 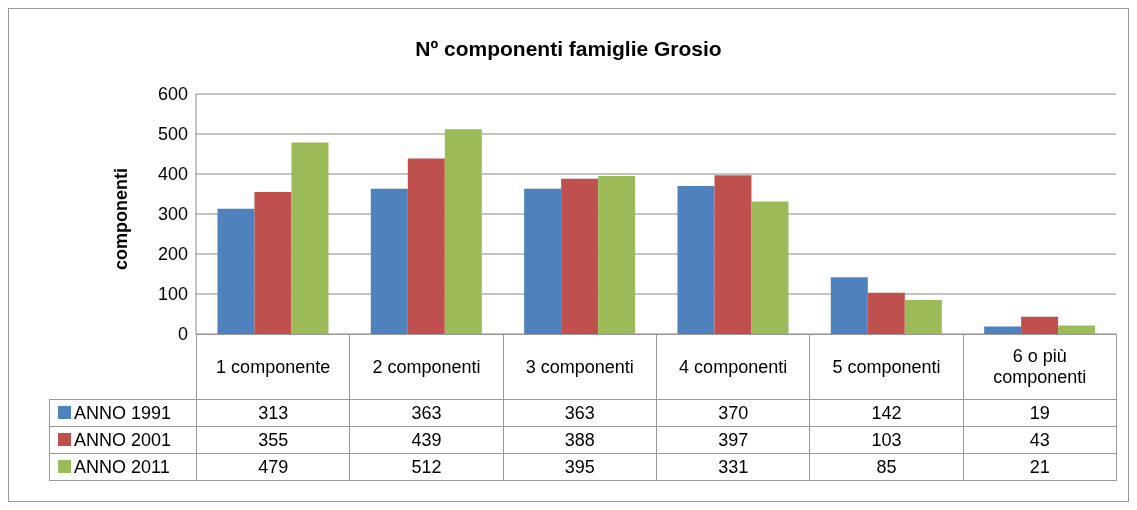 What do you see at coordinates (172, 174) in the screenshot?
I see `y-tick-label: 400` at bounding box center [172, 174].